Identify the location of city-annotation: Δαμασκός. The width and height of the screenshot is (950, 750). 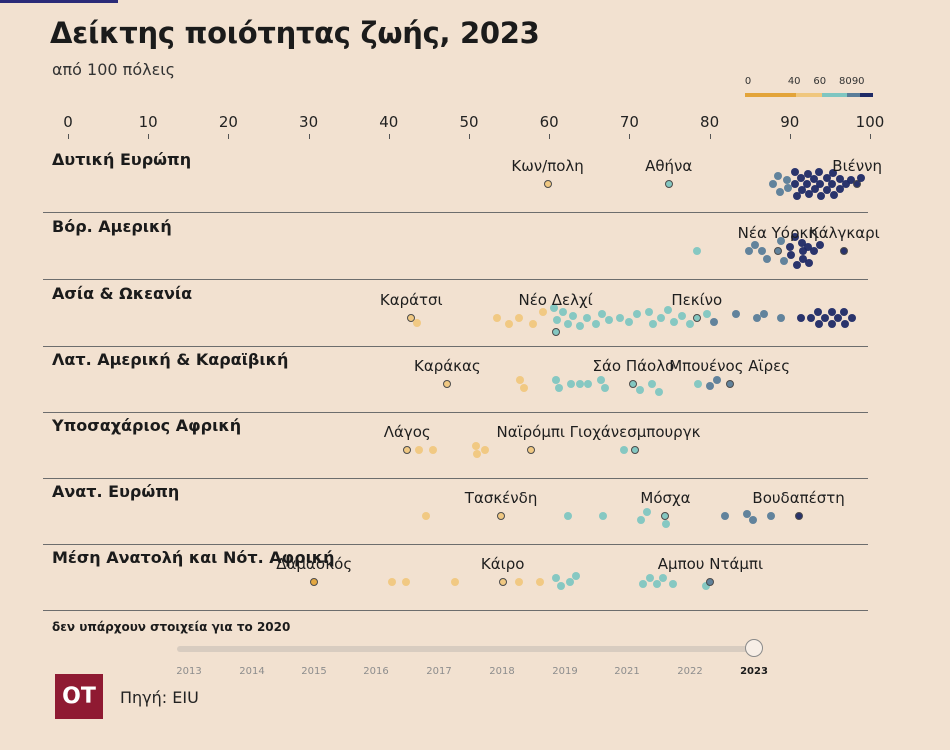
(314, 564).